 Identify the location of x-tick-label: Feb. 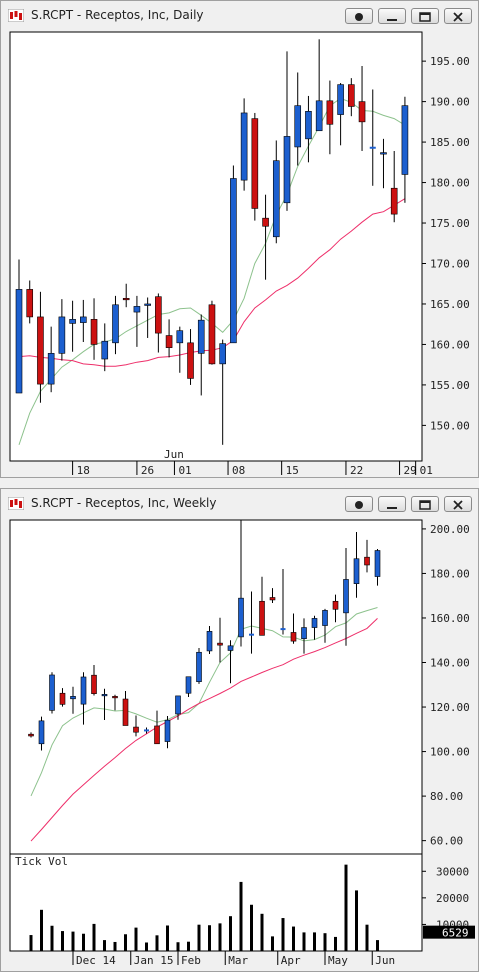
(191, 960).